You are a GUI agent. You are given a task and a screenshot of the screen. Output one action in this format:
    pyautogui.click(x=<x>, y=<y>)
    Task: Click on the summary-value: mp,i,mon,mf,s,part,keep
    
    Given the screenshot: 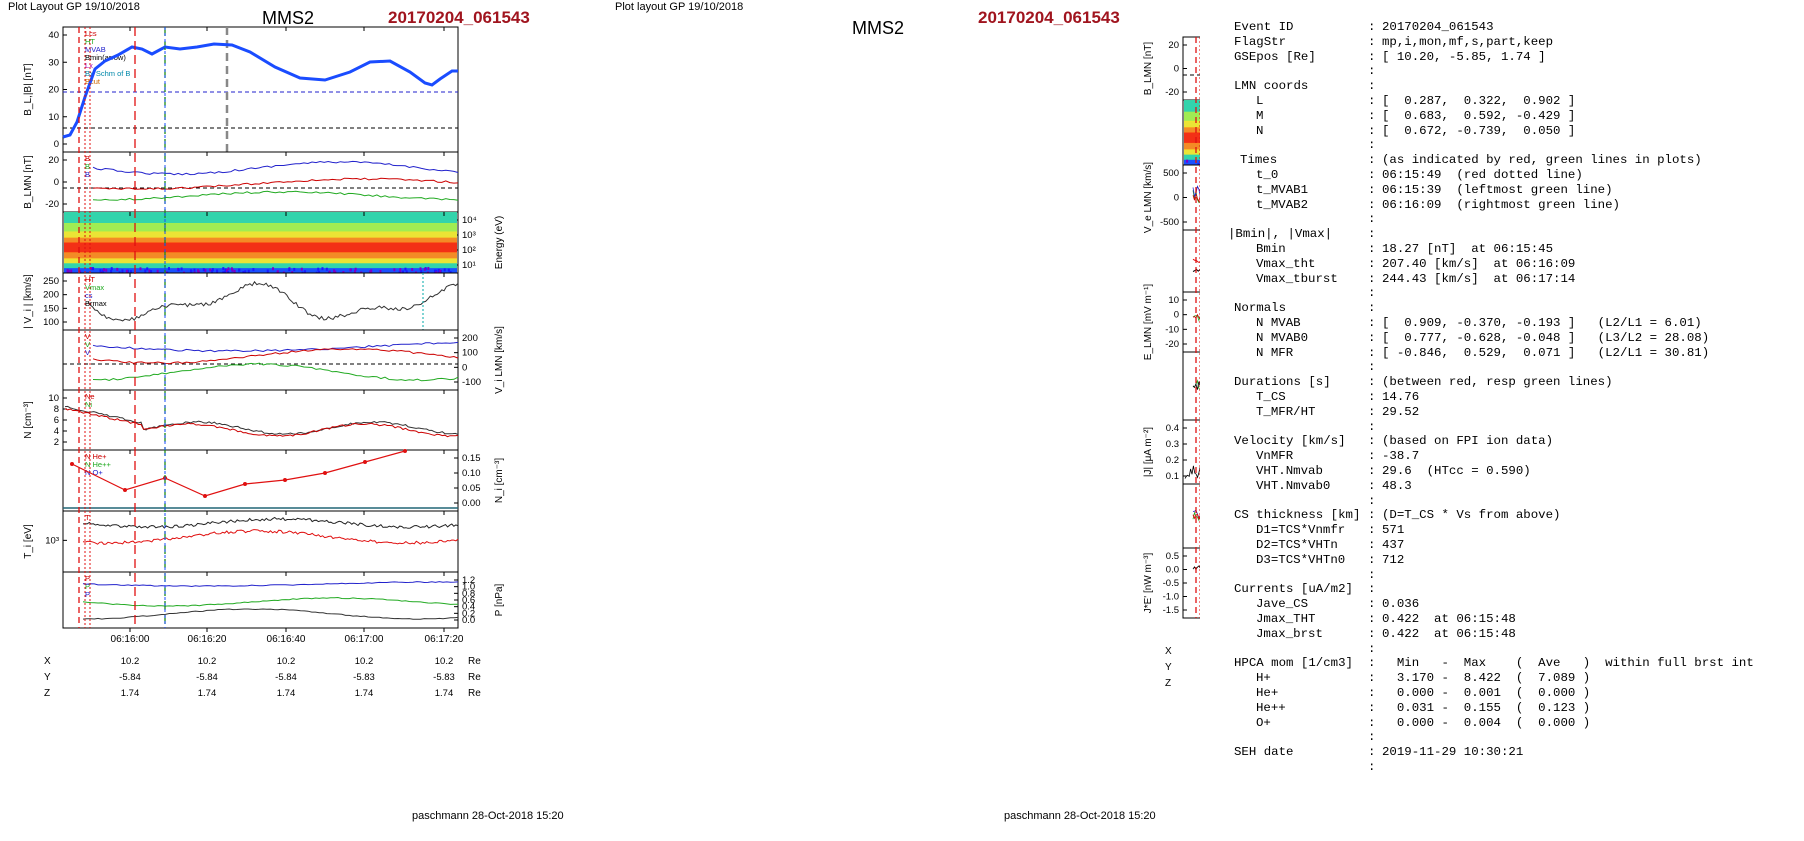 What is the action you would take?
    pyautogui.click(x=1468, y=41)
    